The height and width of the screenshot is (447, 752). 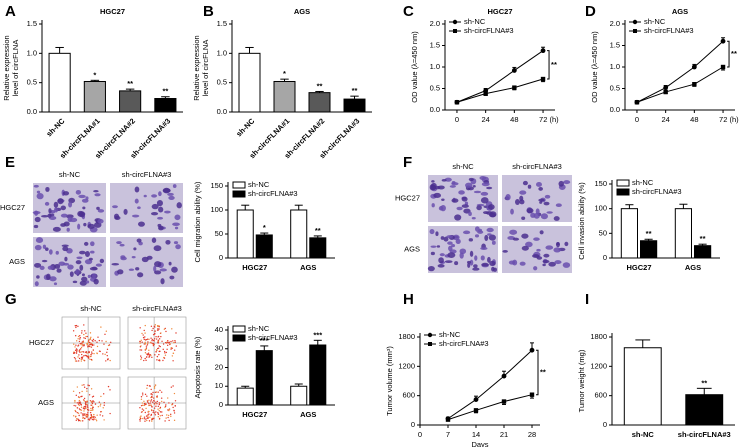 What do you see at coordinates (112, 11) in the screenshot?
I see `chart-title: HGC27` at bounding box center [112, 11].